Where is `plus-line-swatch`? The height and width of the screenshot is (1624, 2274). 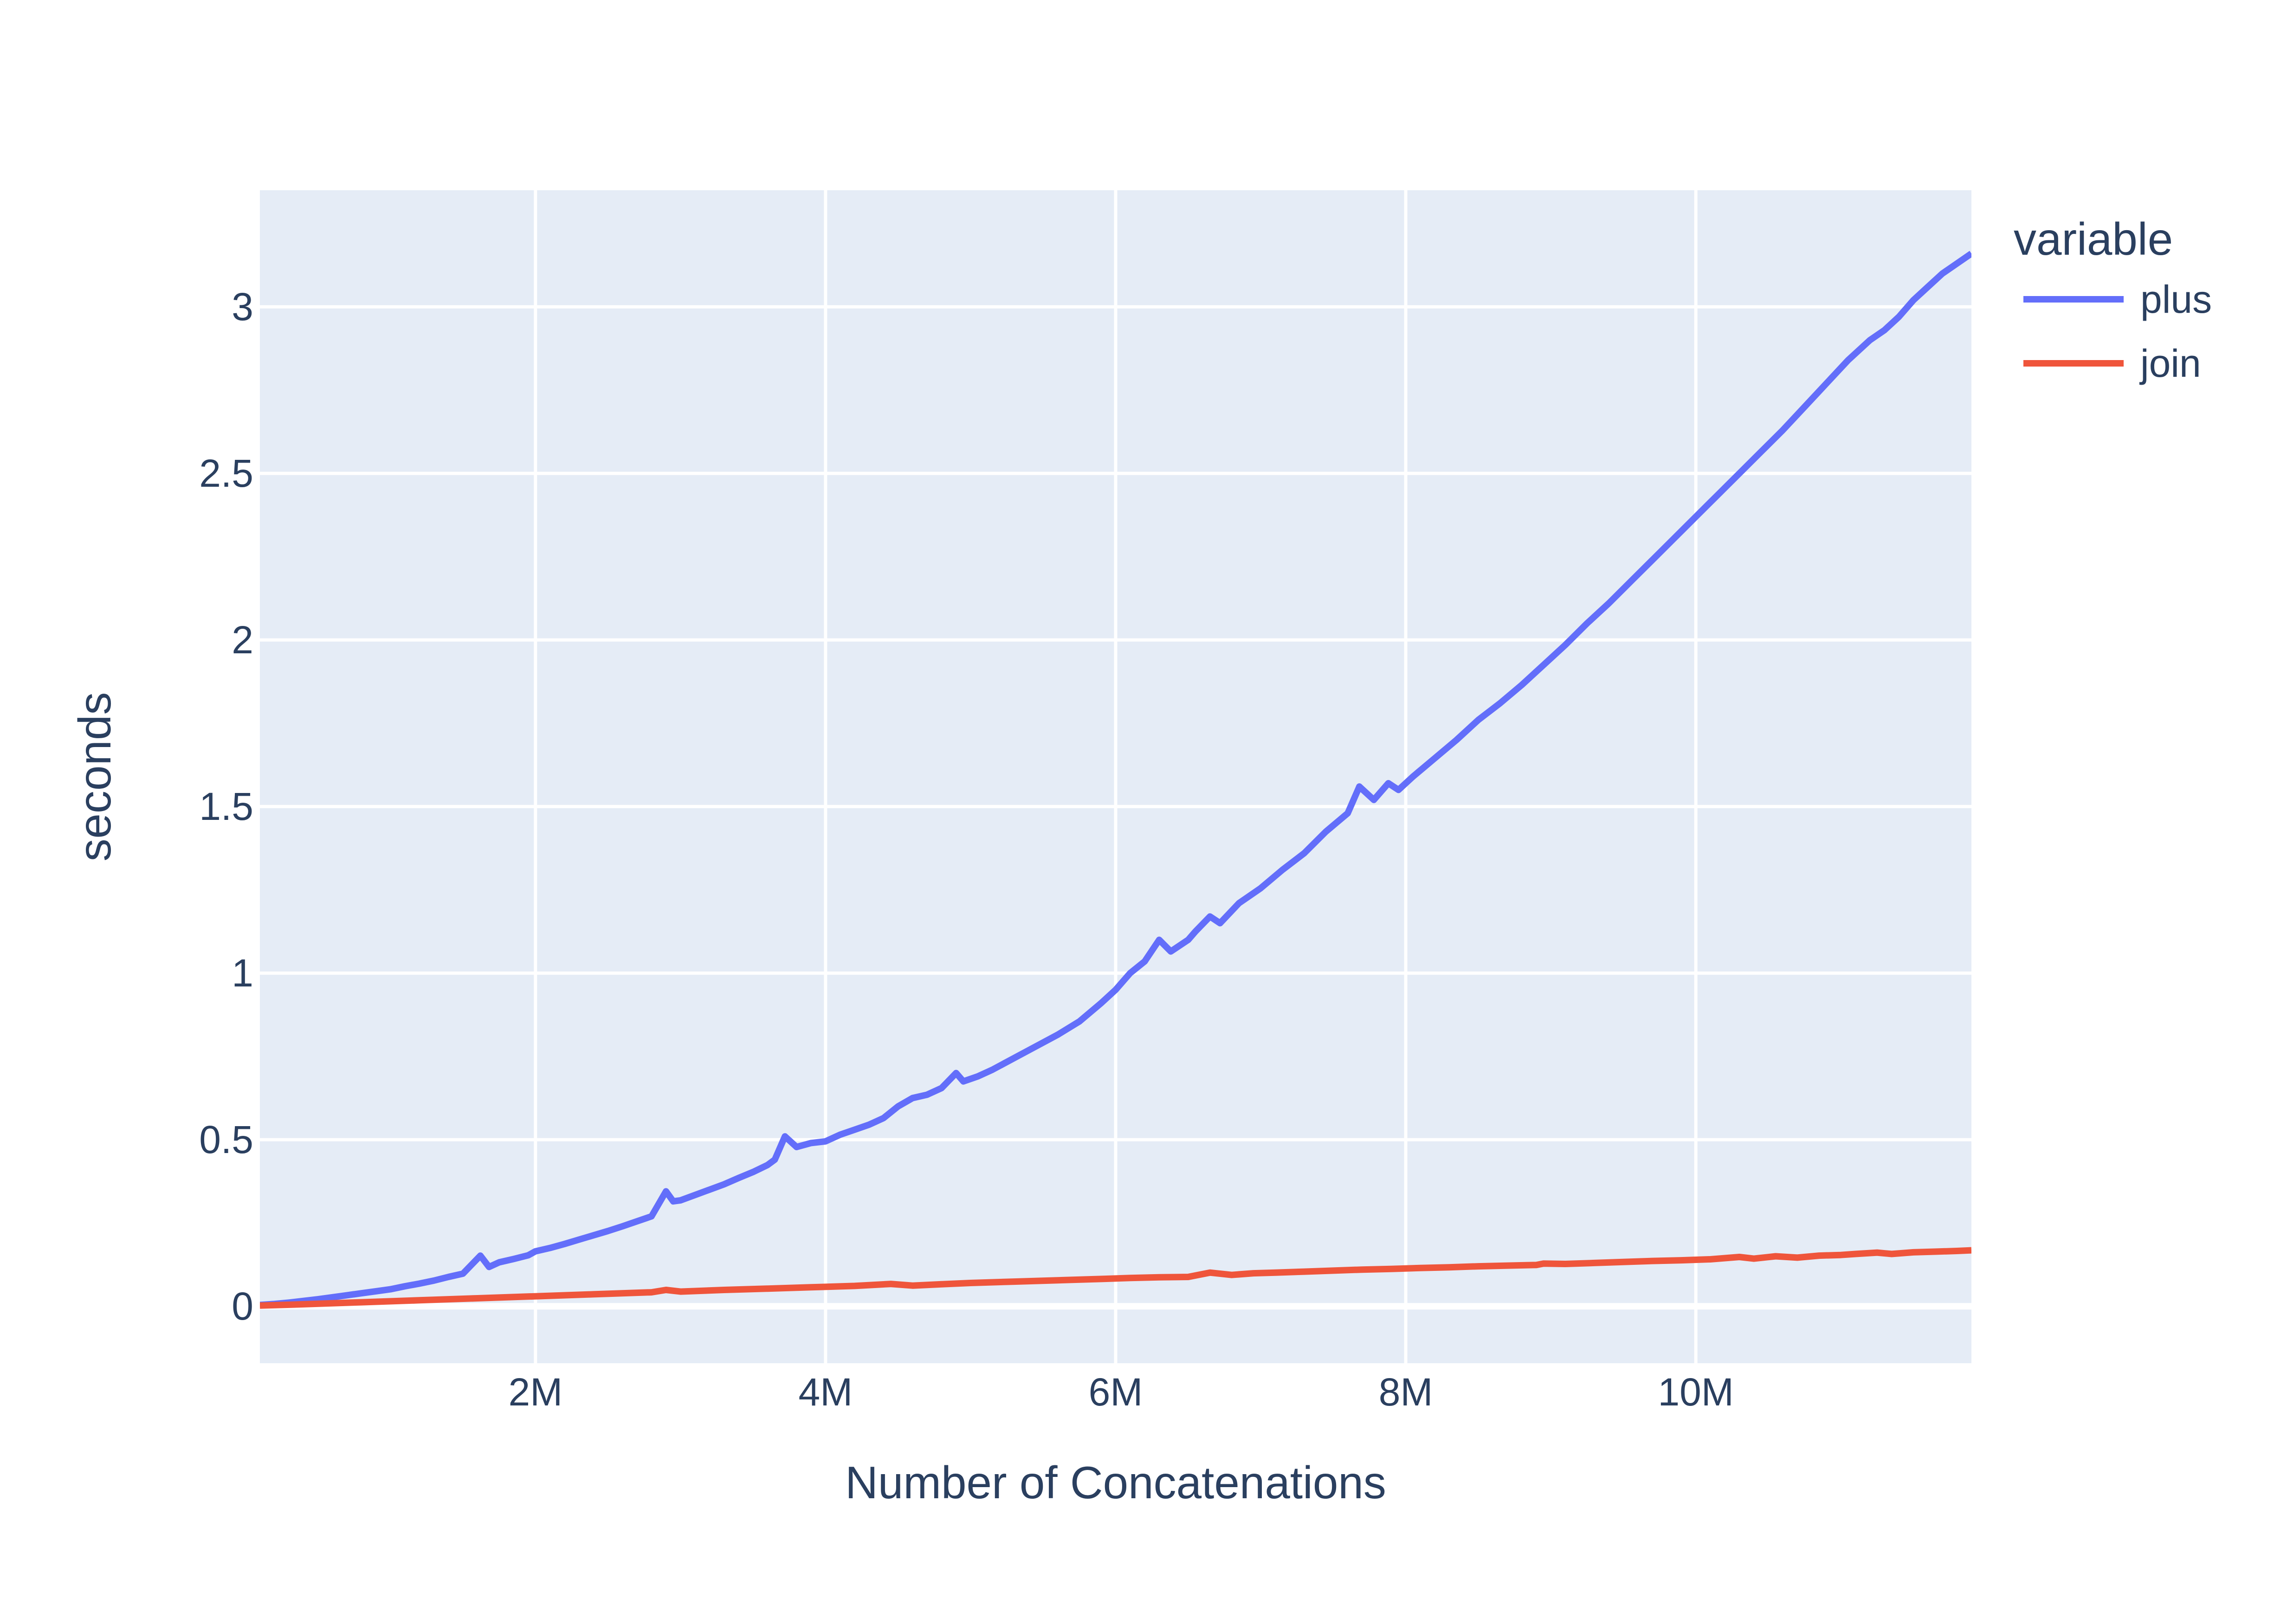 plus-line-swatch is located at coordinates (2073, 300).